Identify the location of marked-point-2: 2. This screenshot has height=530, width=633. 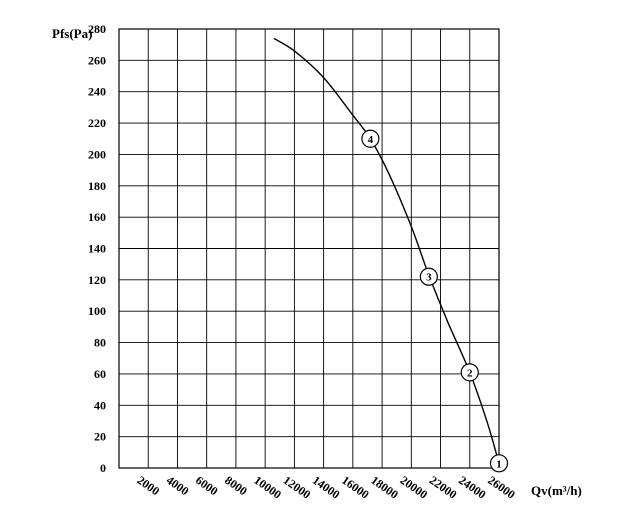
(469, 372).